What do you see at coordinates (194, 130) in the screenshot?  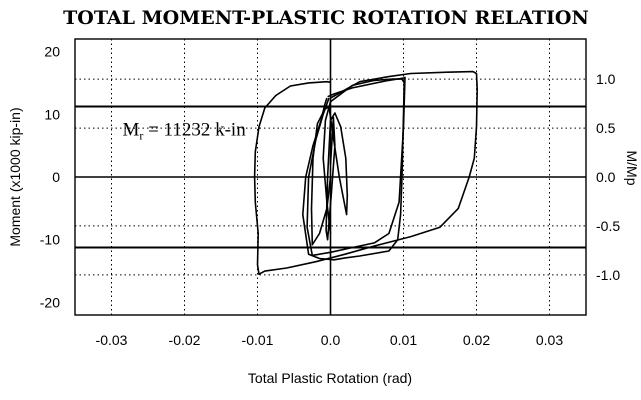 I see `annotation-value: = 11232 k-in` at bounding box center [194, 130].